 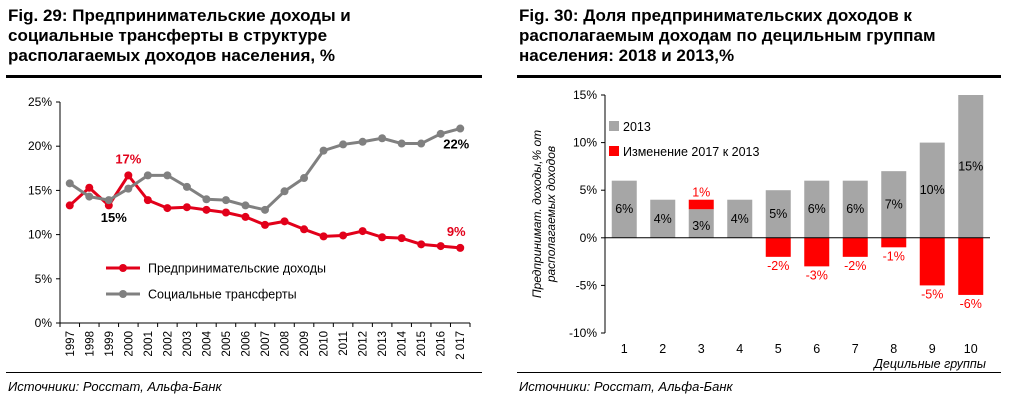 What do you see at coordinates (637, 127) in the screenshot?
I see `legend-entry: 2013` at bounding box center [637, 127].